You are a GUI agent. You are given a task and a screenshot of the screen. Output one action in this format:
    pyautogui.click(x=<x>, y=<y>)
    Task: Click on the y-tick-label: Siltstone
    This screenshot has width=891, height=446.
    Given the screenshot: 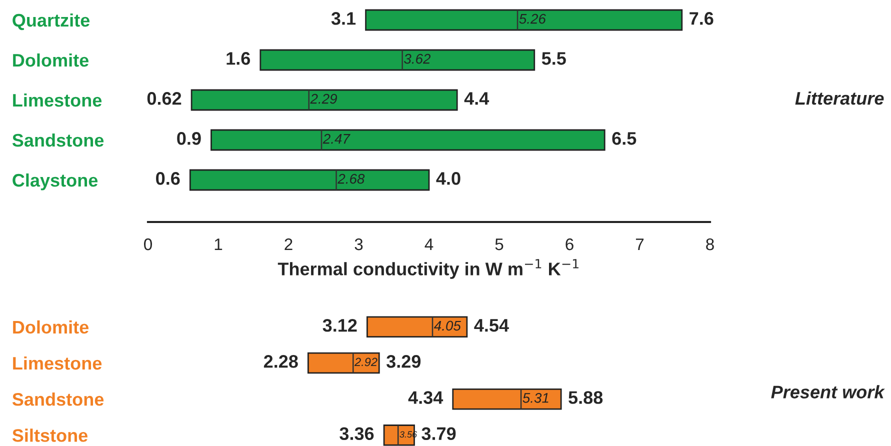 What is the action you would take?
    pyautogui.click(x=50, y=435)
    